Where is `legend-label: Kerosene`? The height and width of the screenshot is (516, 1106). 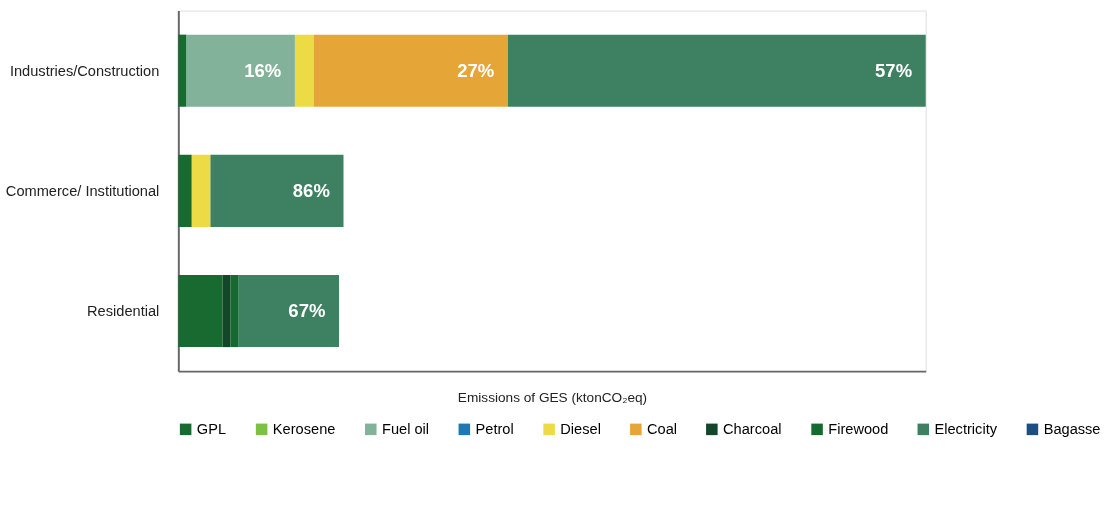
legend-label: Kerosene is located at coordinates (304, 429).